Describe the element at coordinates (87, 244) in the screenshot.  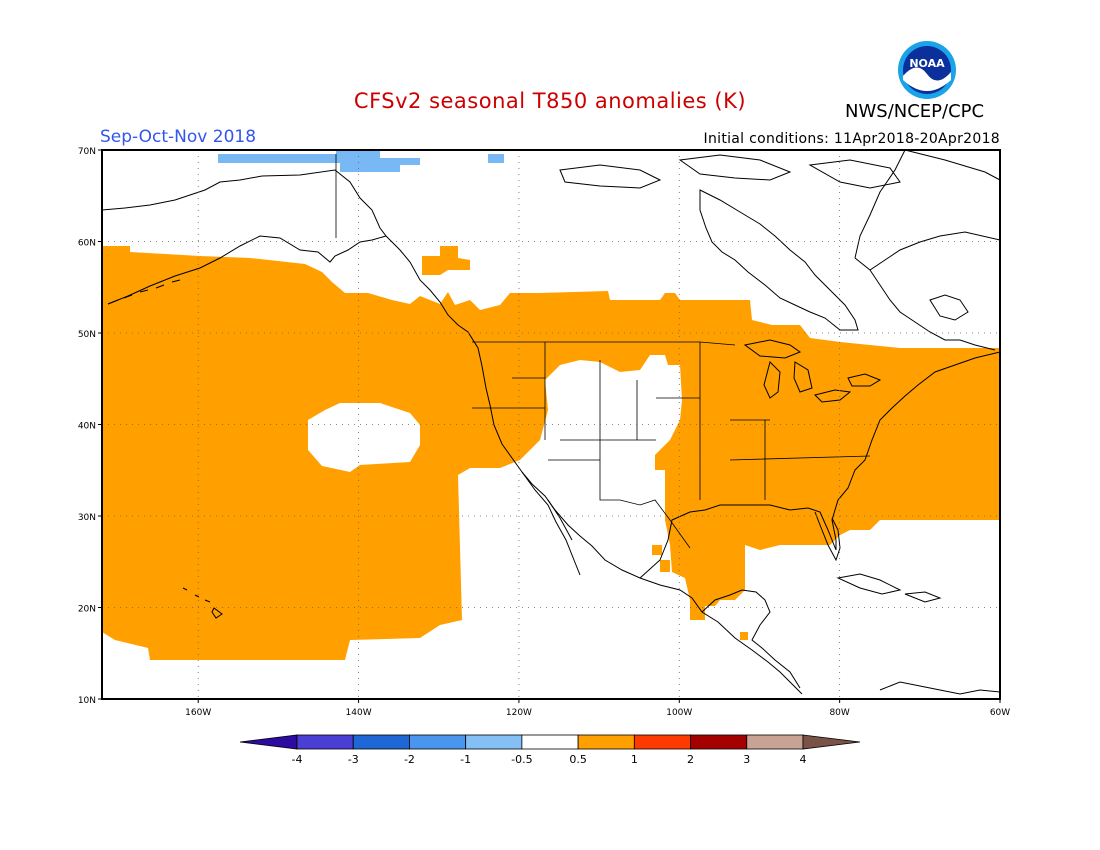
I see `lat-label: 60N` at that location.